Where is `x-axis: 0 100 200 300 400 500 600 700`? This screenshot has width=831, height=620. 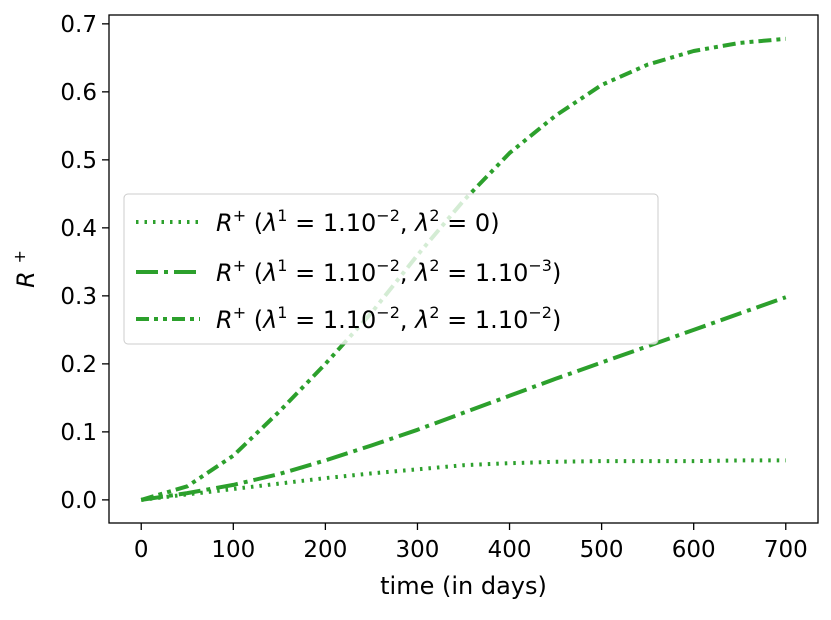 x-axis: 0 100 200 300 400 500 600 700 is located at coordinates (471, 543).